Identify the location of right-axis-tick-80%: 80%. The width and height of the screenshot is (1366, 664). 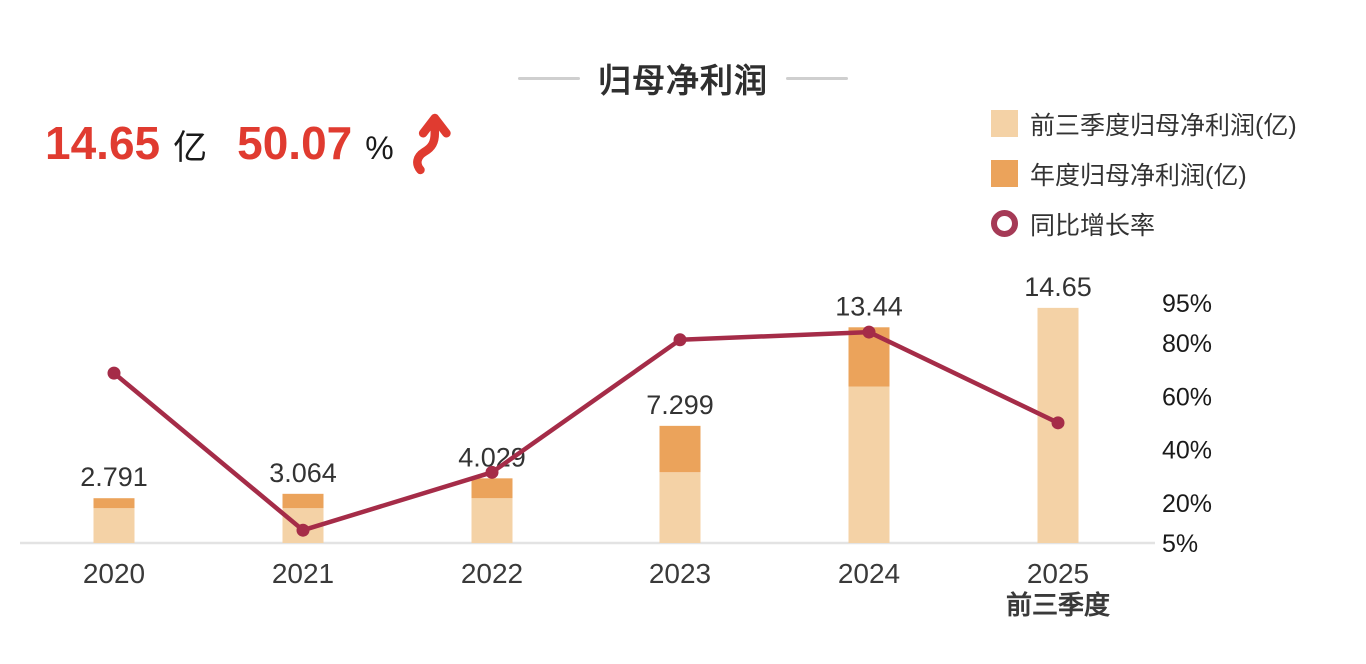
(1187, 344).